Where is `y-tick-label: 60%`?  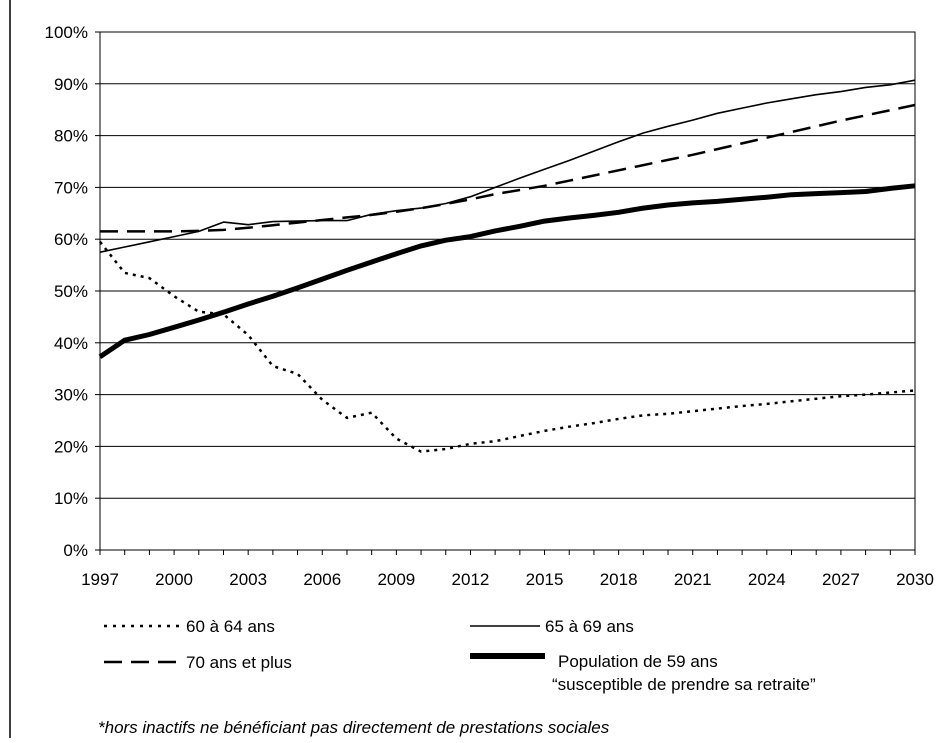
y-tick-label: 60% is located at coordinates (71, 239).